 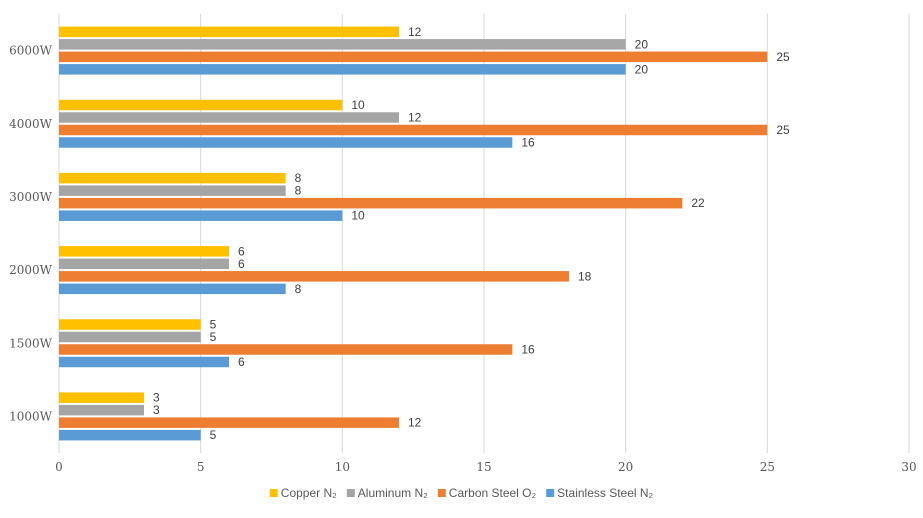 What do you see at coordinates (605, 493) in the screenshot?
I see `legend-label: Stainless Steel N₂` at bounding box center [605, 493].